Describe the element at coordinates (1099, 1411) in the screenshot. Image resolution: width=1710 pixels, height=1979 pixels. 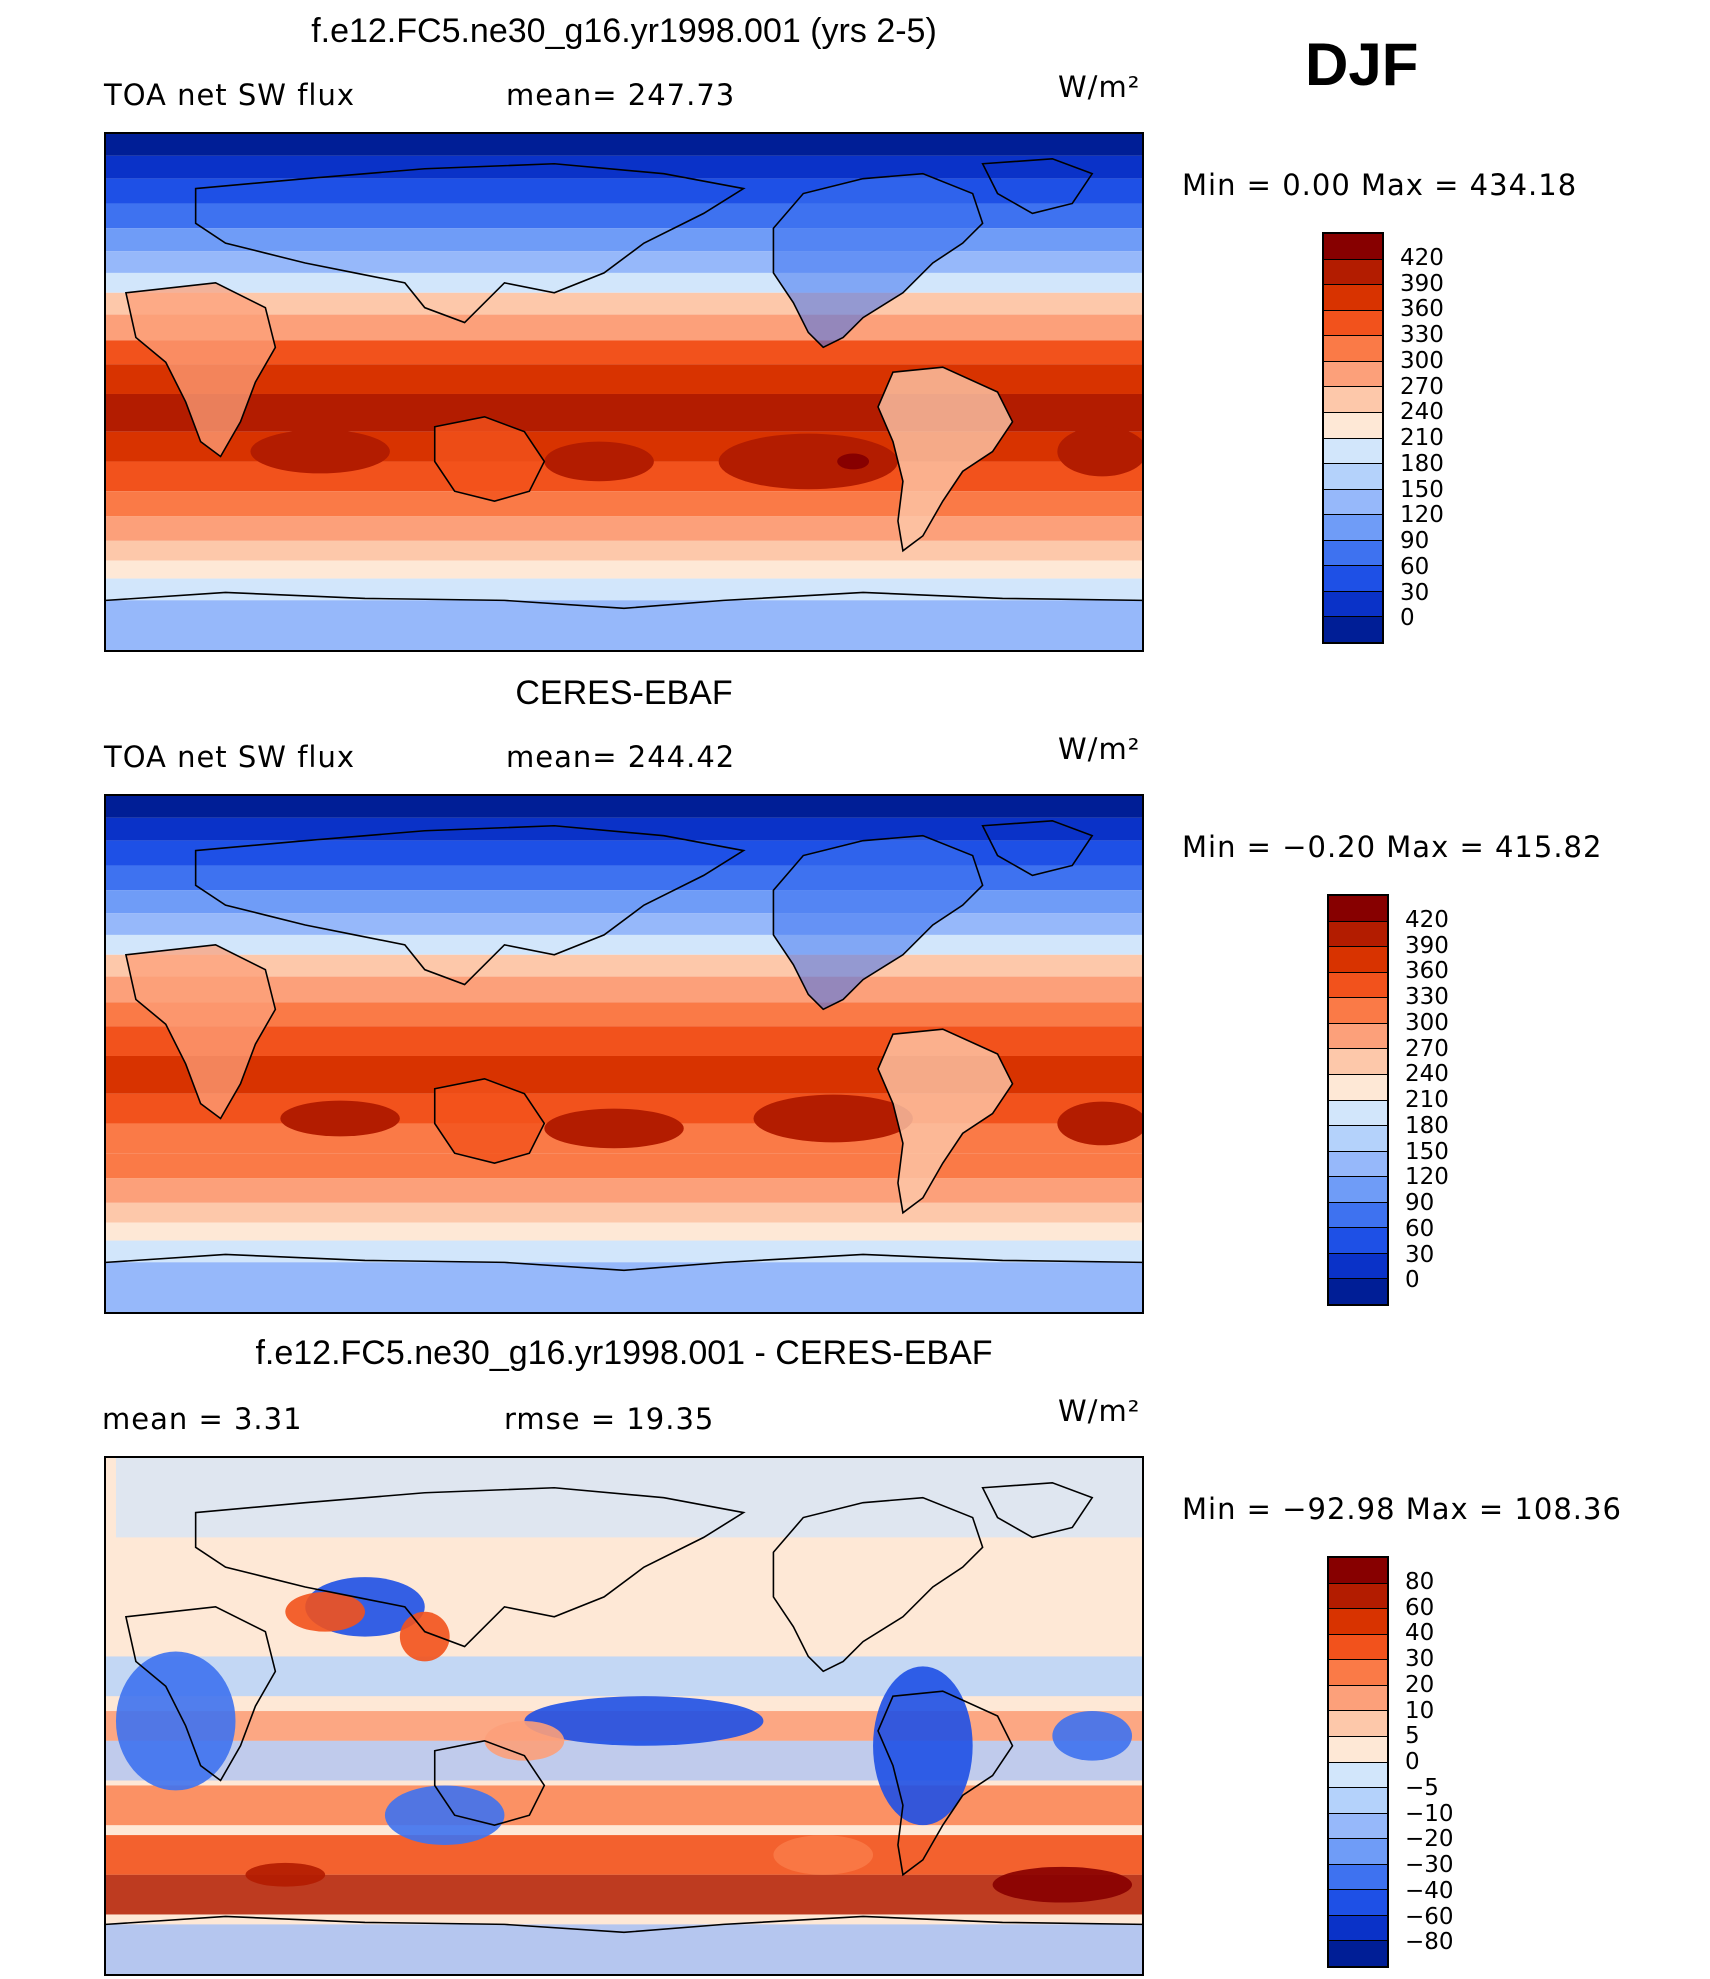
I see `panel-3-units-label: W/m²` at that location.